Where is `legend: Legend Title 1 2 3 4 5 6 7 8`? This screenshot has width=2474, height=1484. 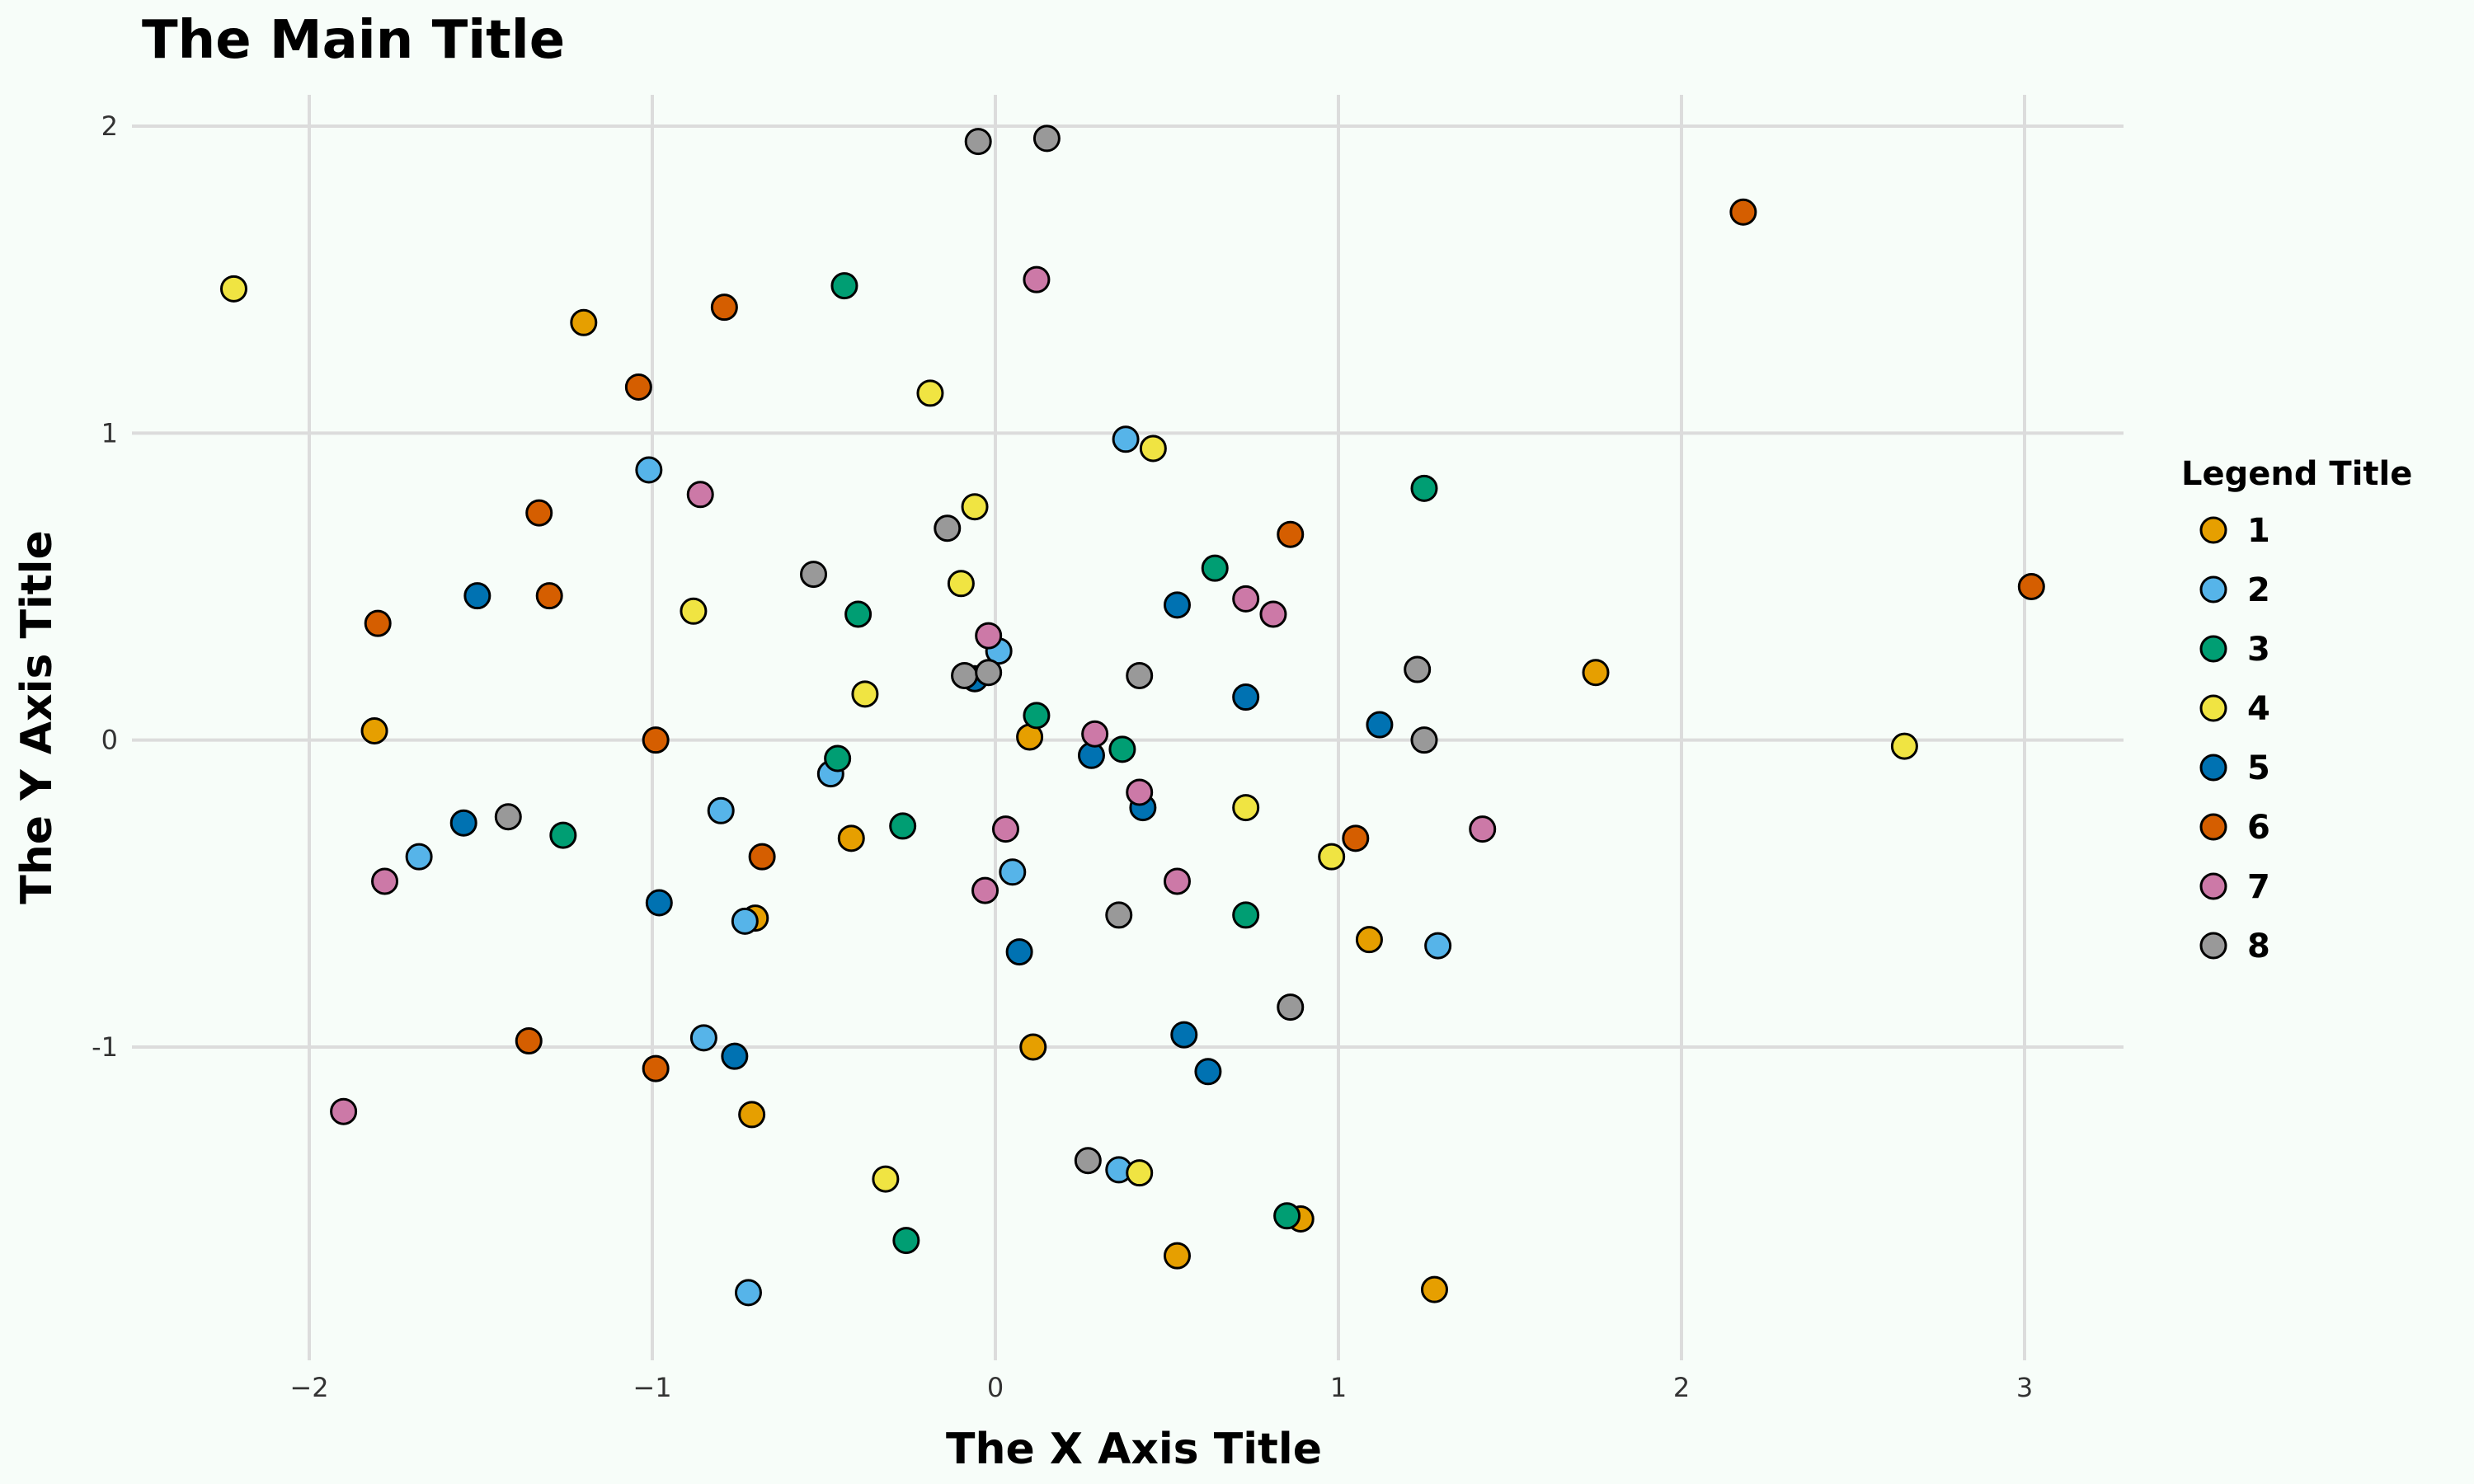
legend: Legend Title 1 2 3 4 5 6 7 8 is located at coordinates (2296, 710).